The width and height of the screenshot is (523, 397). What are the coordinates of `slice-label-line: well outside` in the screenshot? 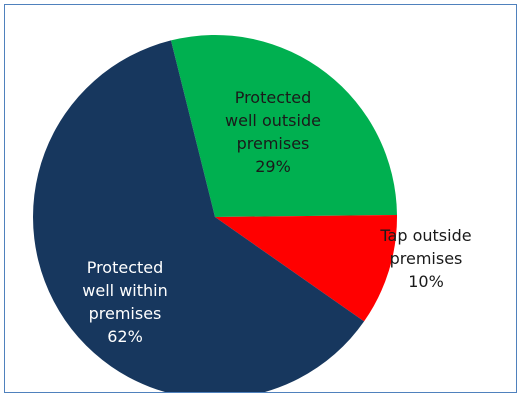 It's located at (273, 120).